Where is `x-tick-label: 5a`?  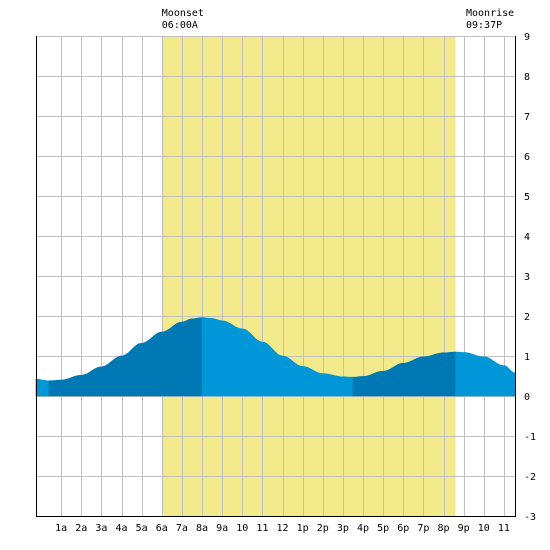
x-tick-label: 5a is located at coordinates (142, 528).